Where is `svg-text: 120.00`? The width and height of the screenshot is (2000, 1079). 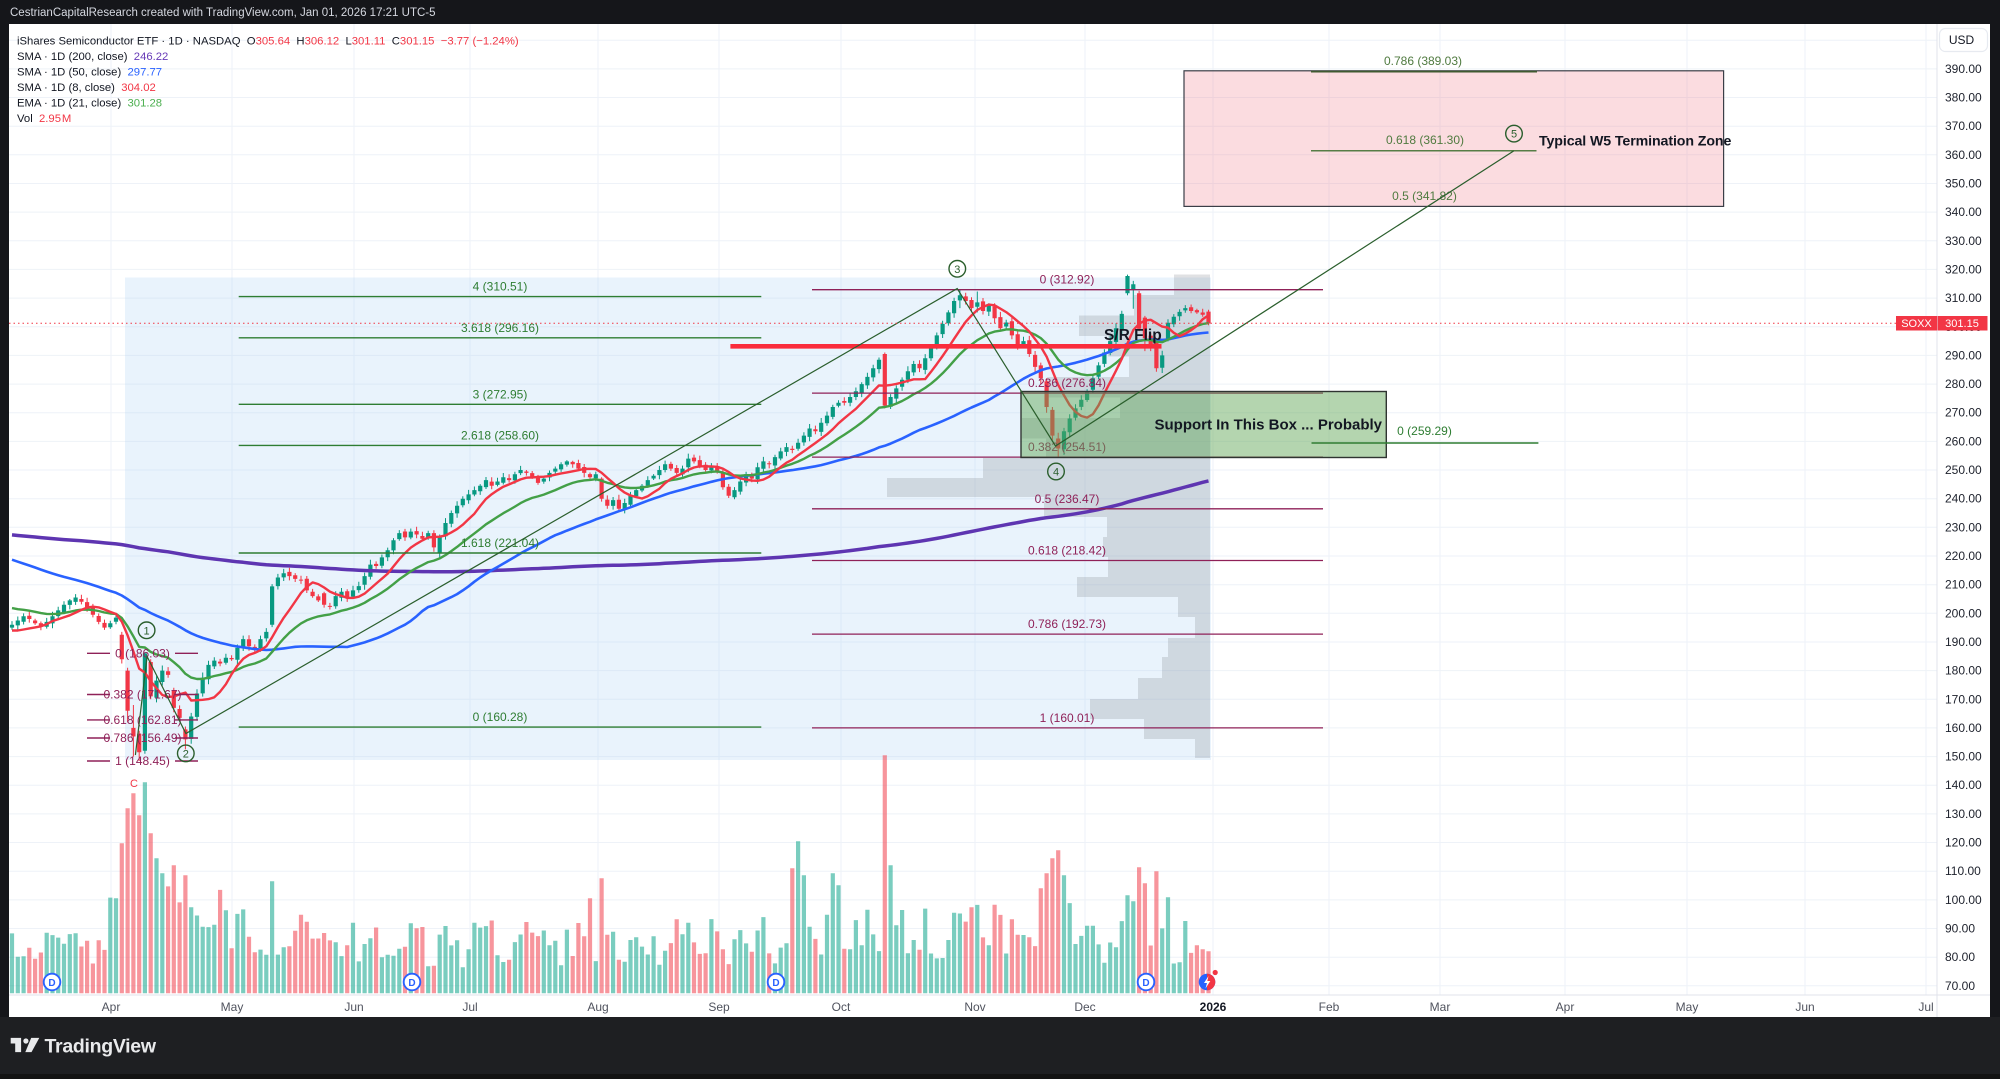
svg-text: 120.00 is located at coordinates (1963, 843).